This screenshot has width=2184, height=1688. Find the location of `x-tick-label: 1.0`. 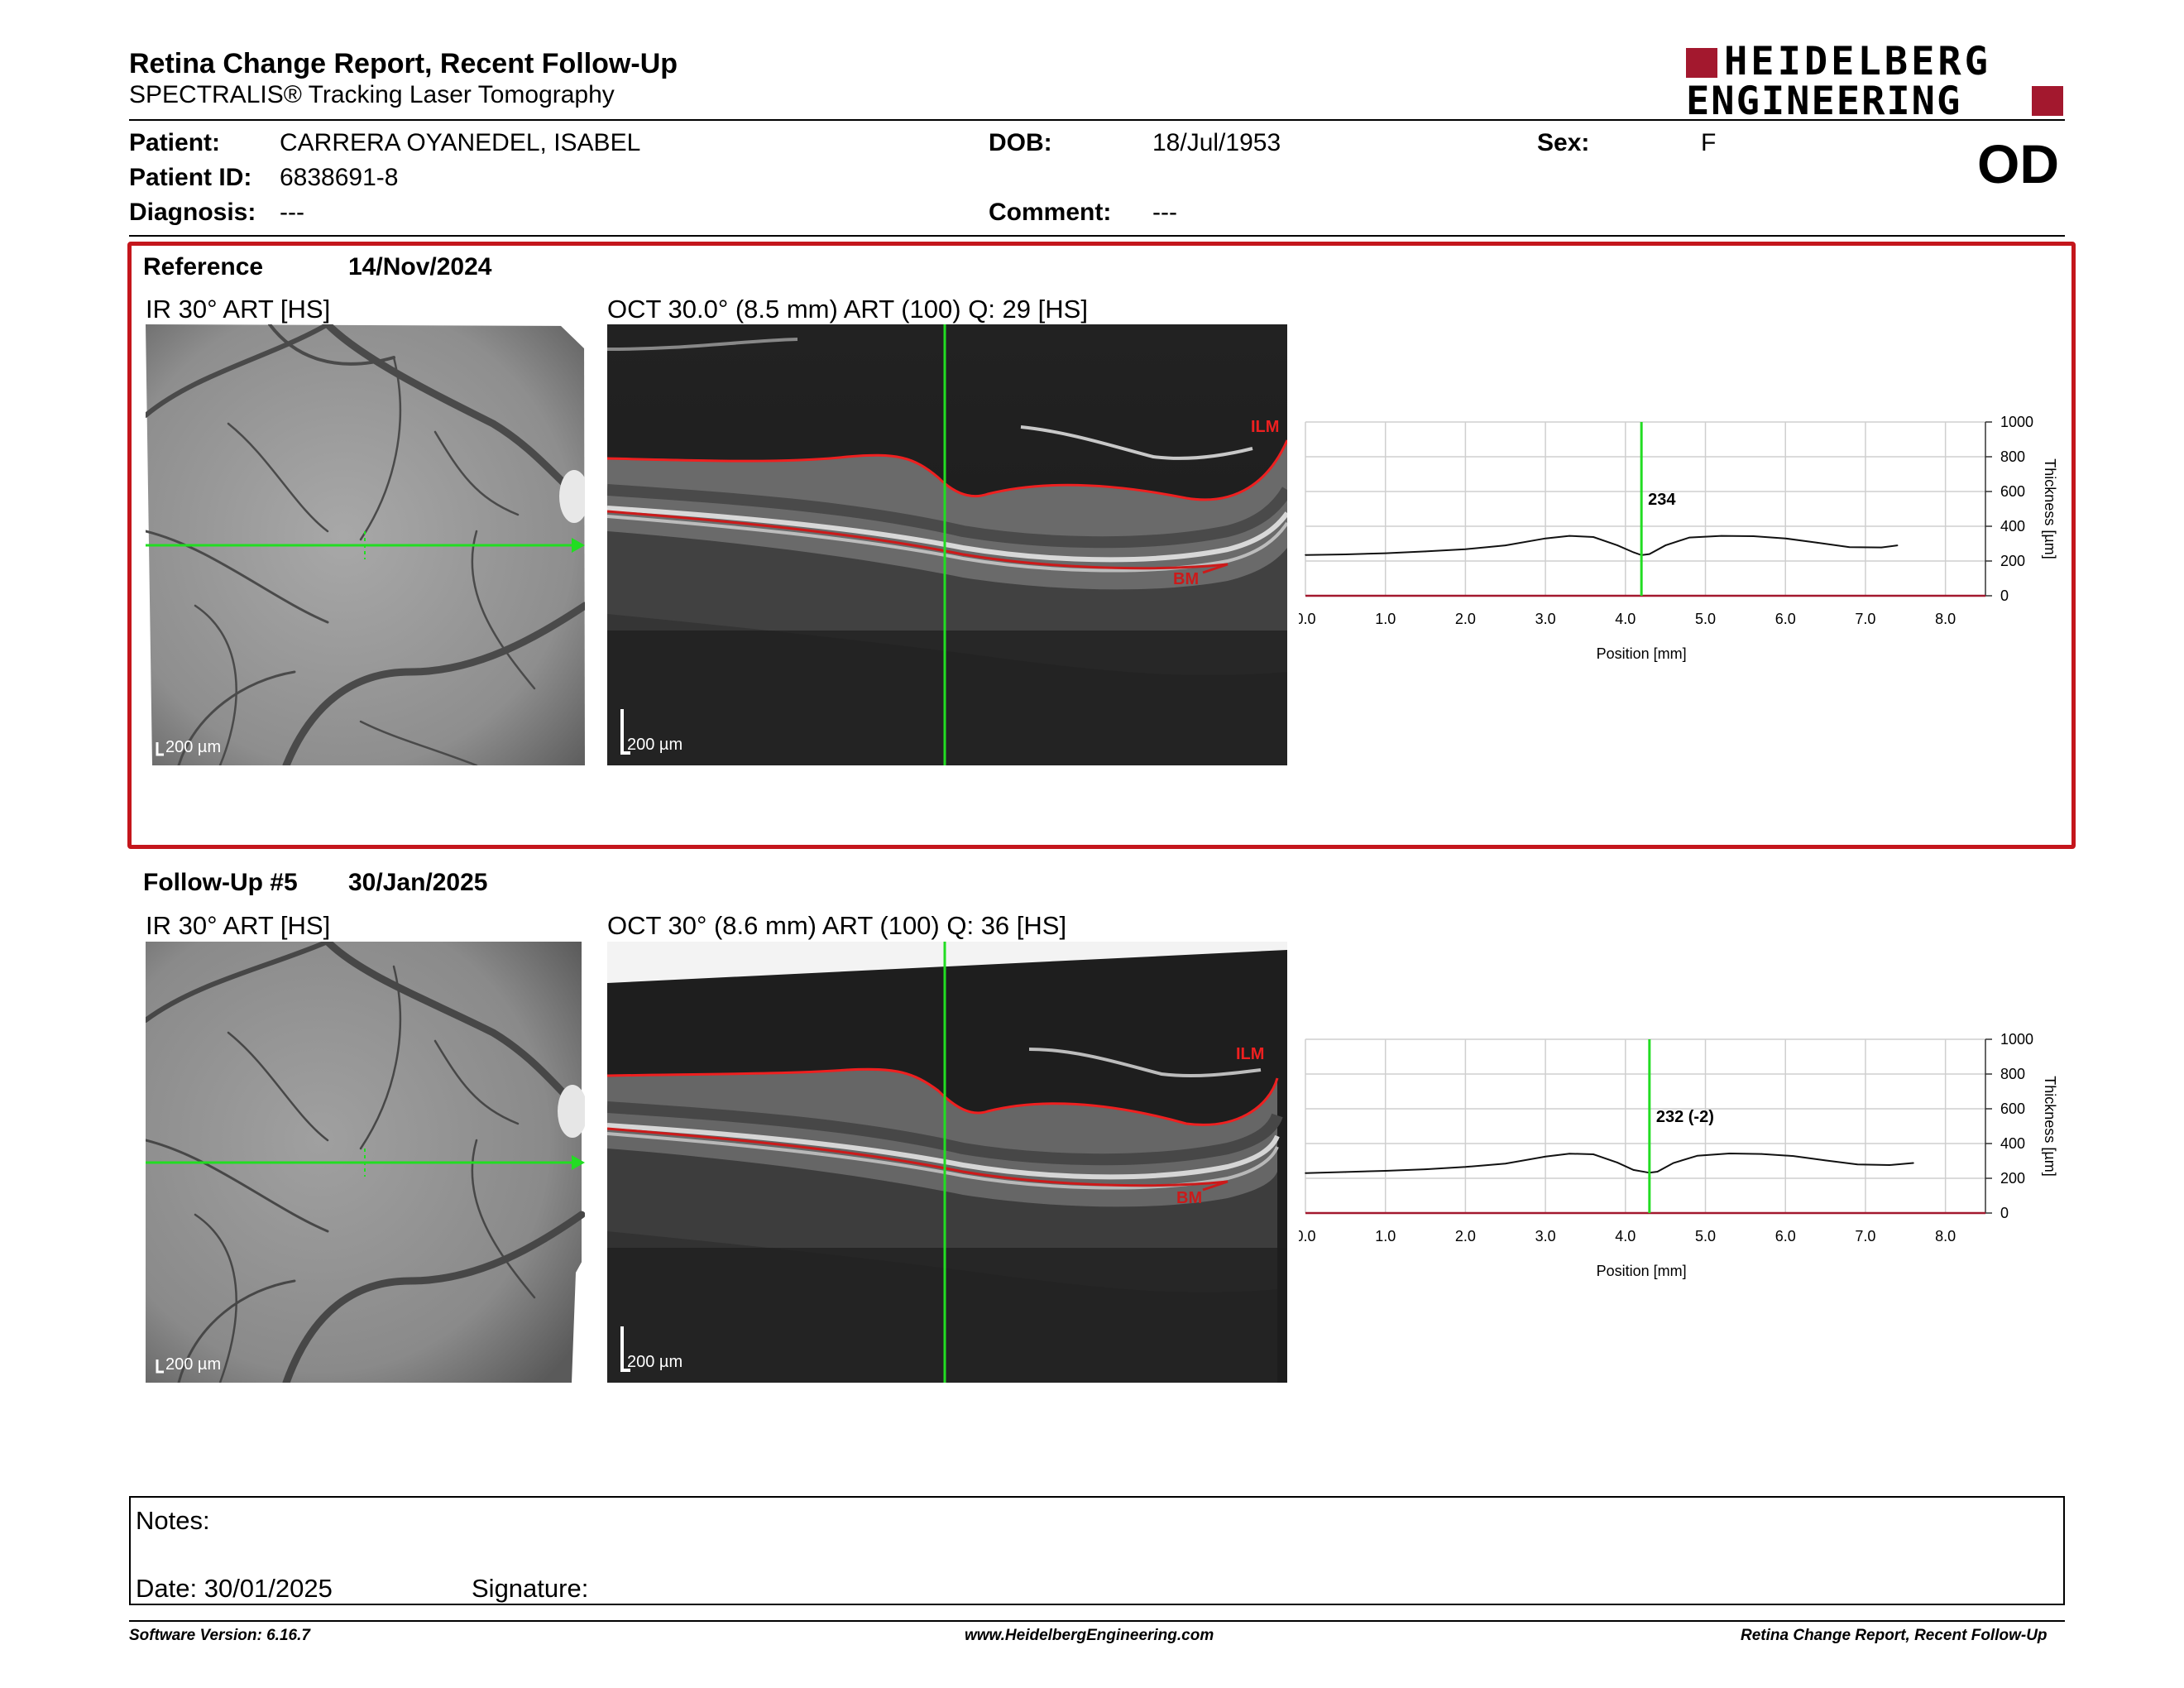

x-tick-label: 1.0 is located at coordinates (1385, 619).